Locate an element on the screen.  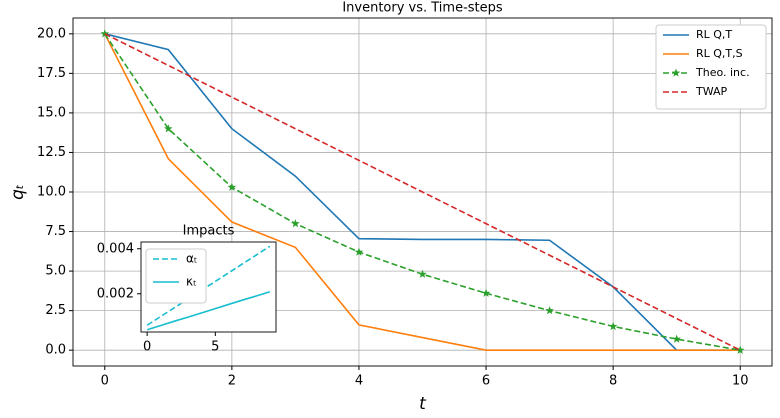
y-tick-label: 2.5 is located at coordinates (55, 310).